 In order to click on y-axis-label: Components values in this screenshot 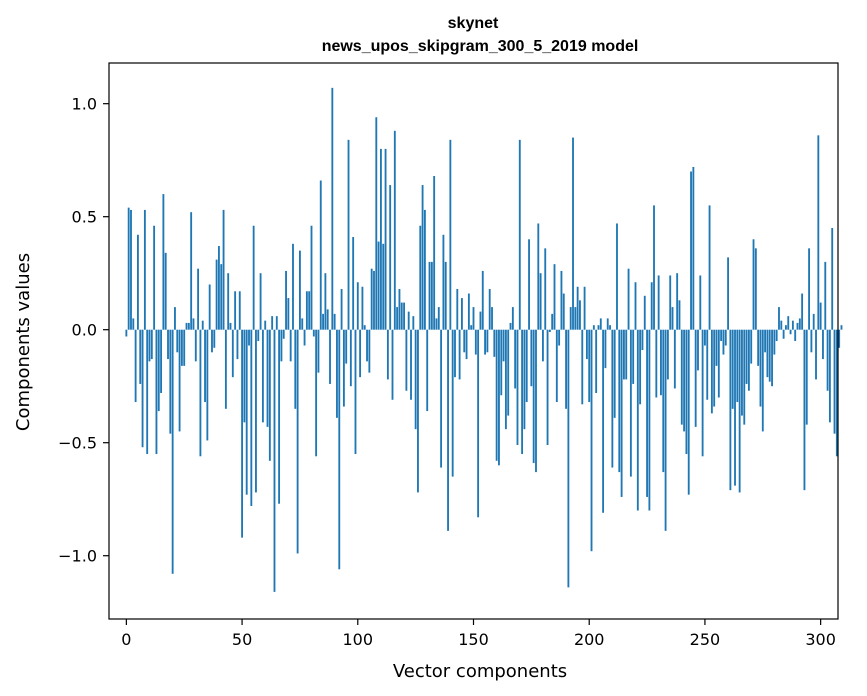, I will do `click(23, 342)`.